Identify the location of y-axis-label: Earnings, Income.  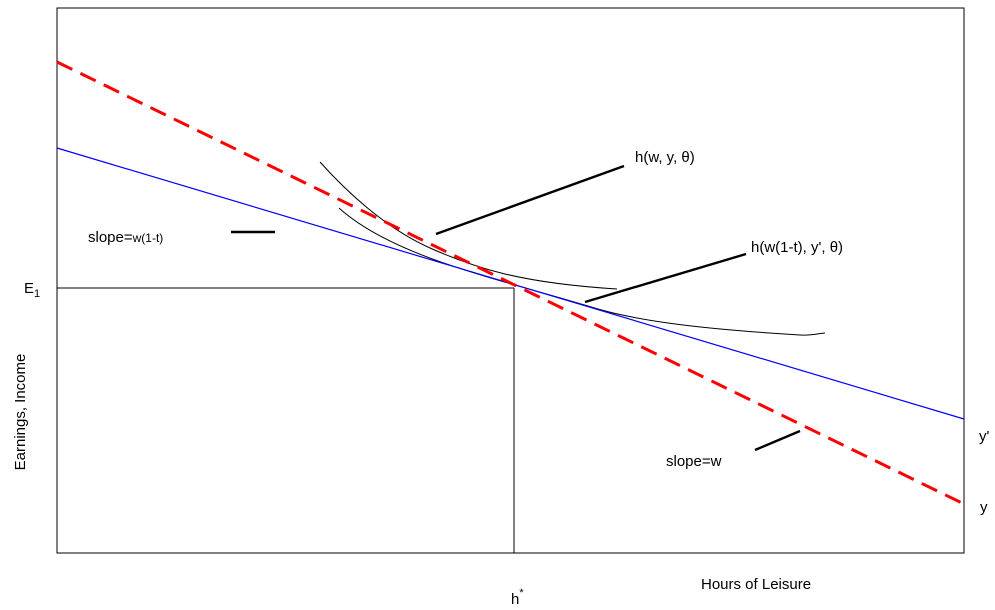
(20, 412).